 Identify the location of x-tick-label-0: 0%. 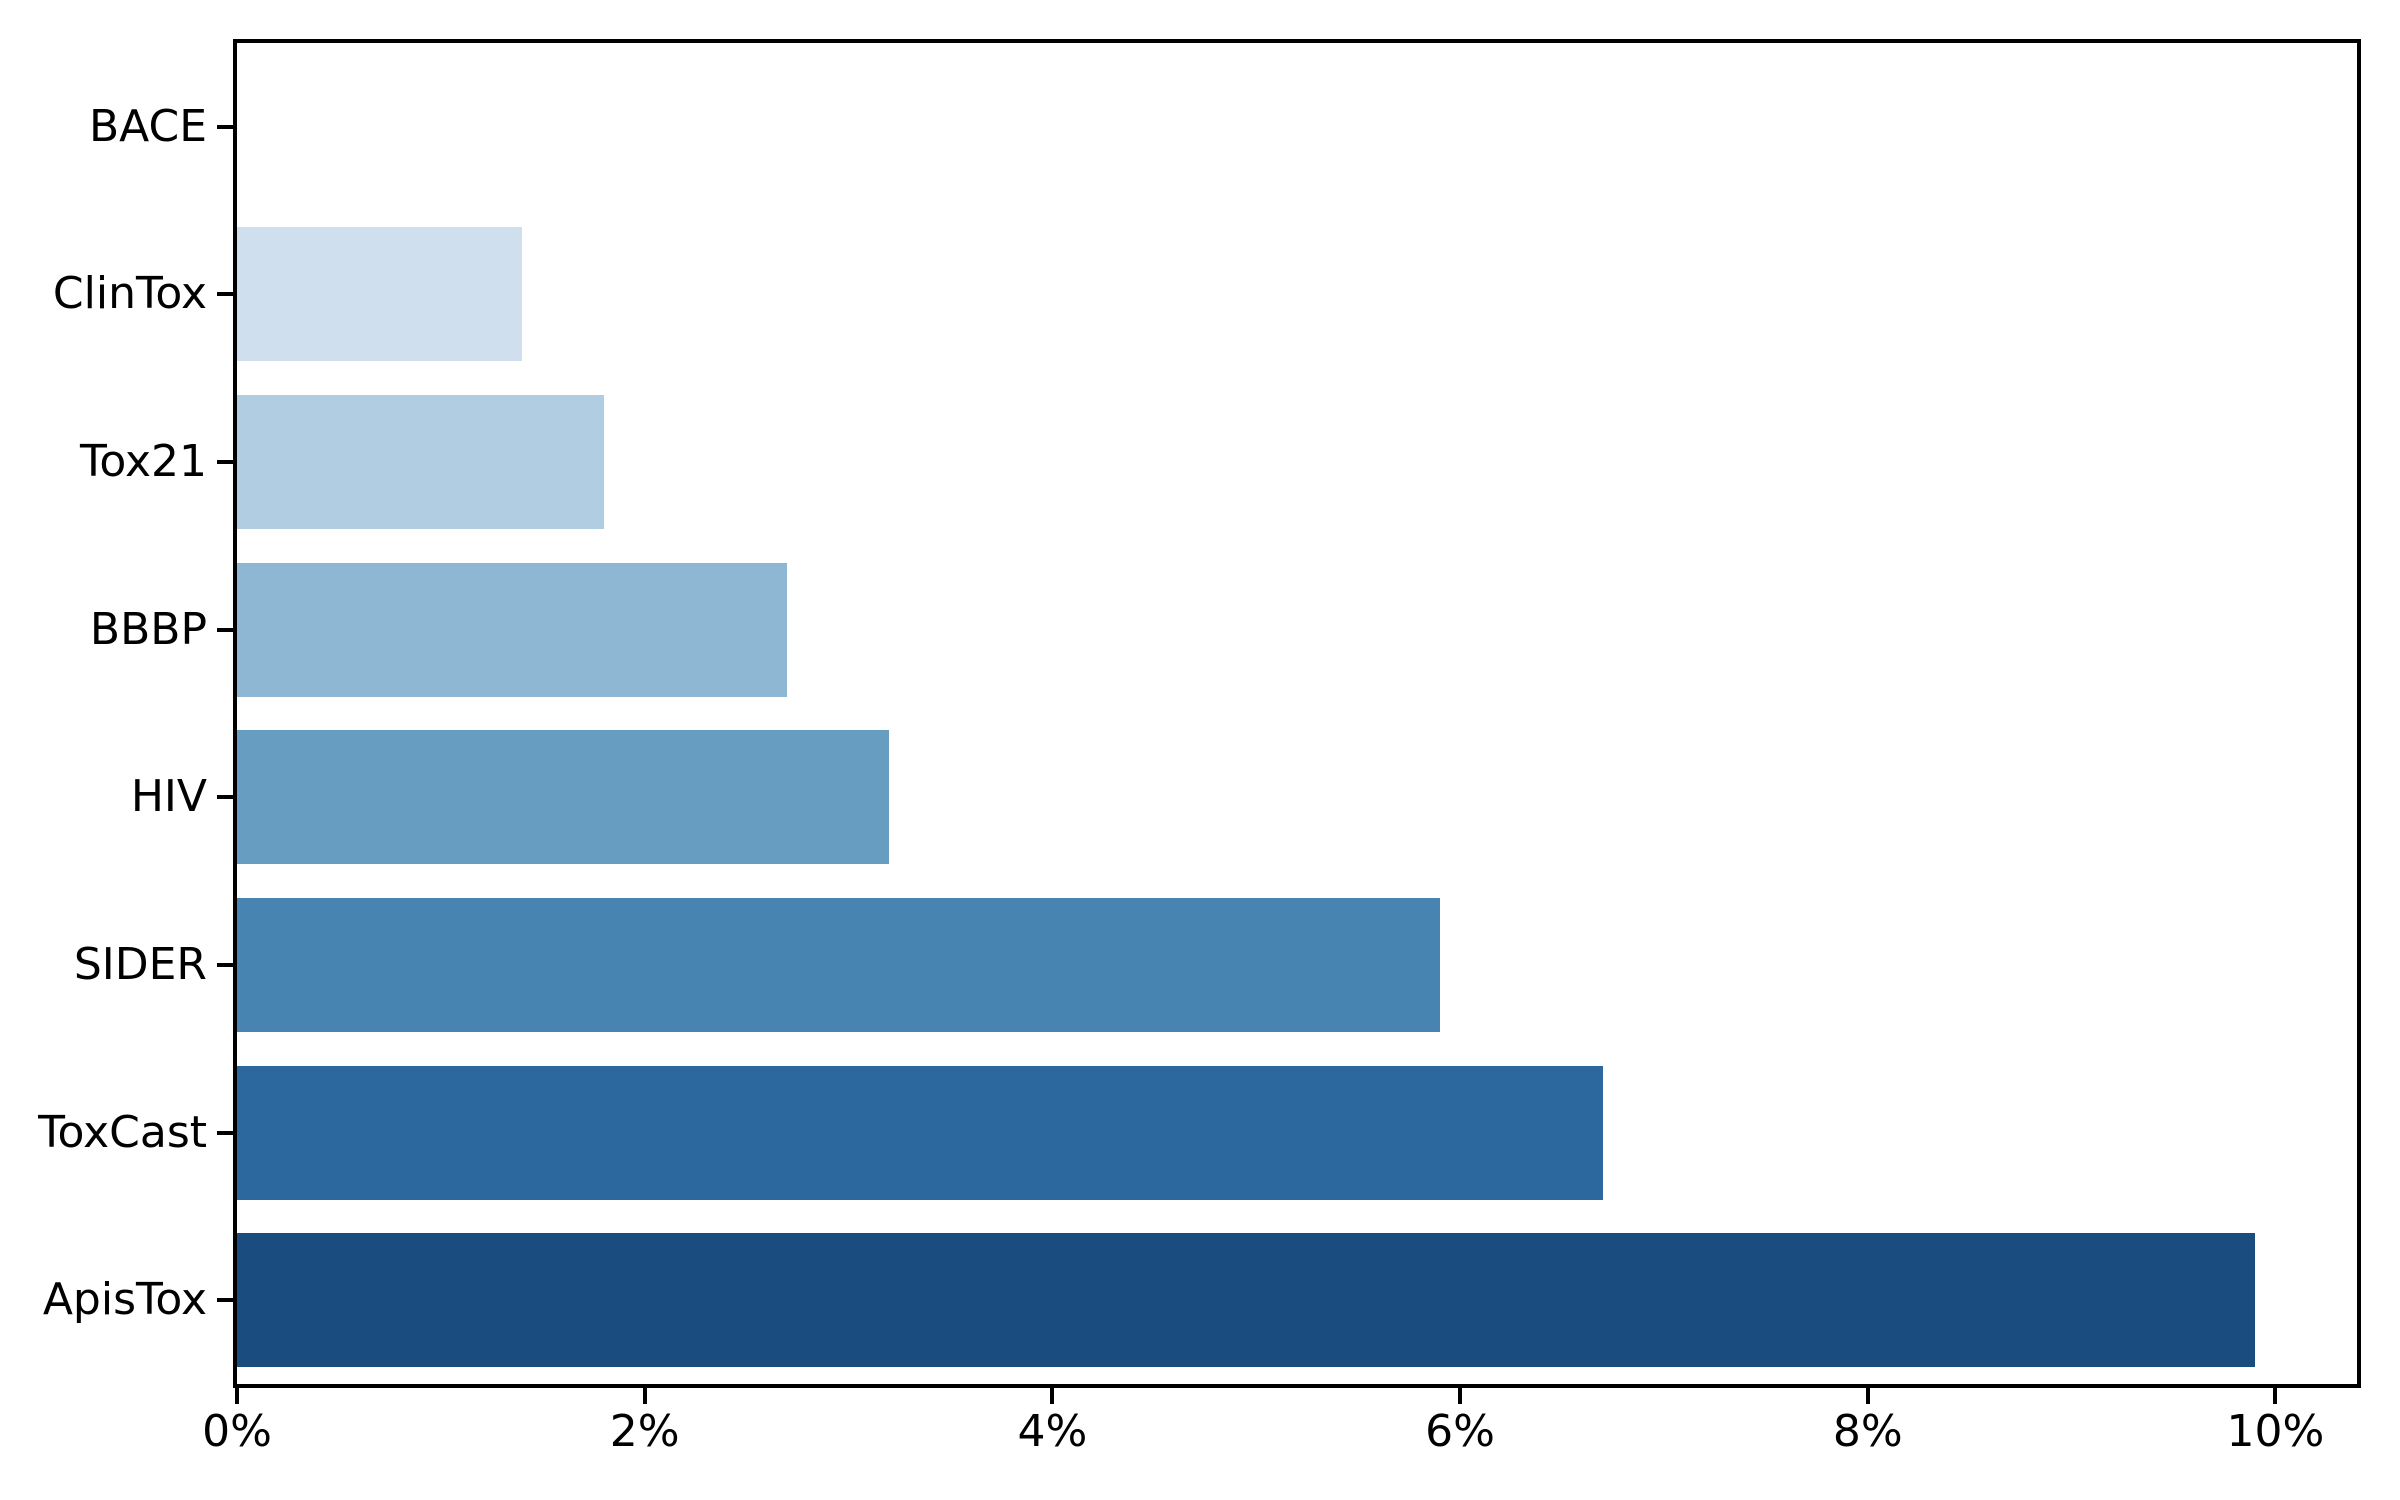
(237, 1431).